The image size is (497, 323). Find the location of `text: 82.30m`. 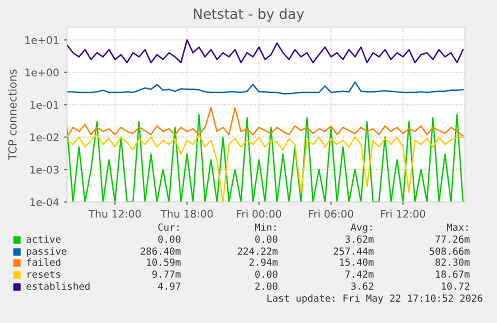

text: 82.30m is located at coordinates (453, 262).